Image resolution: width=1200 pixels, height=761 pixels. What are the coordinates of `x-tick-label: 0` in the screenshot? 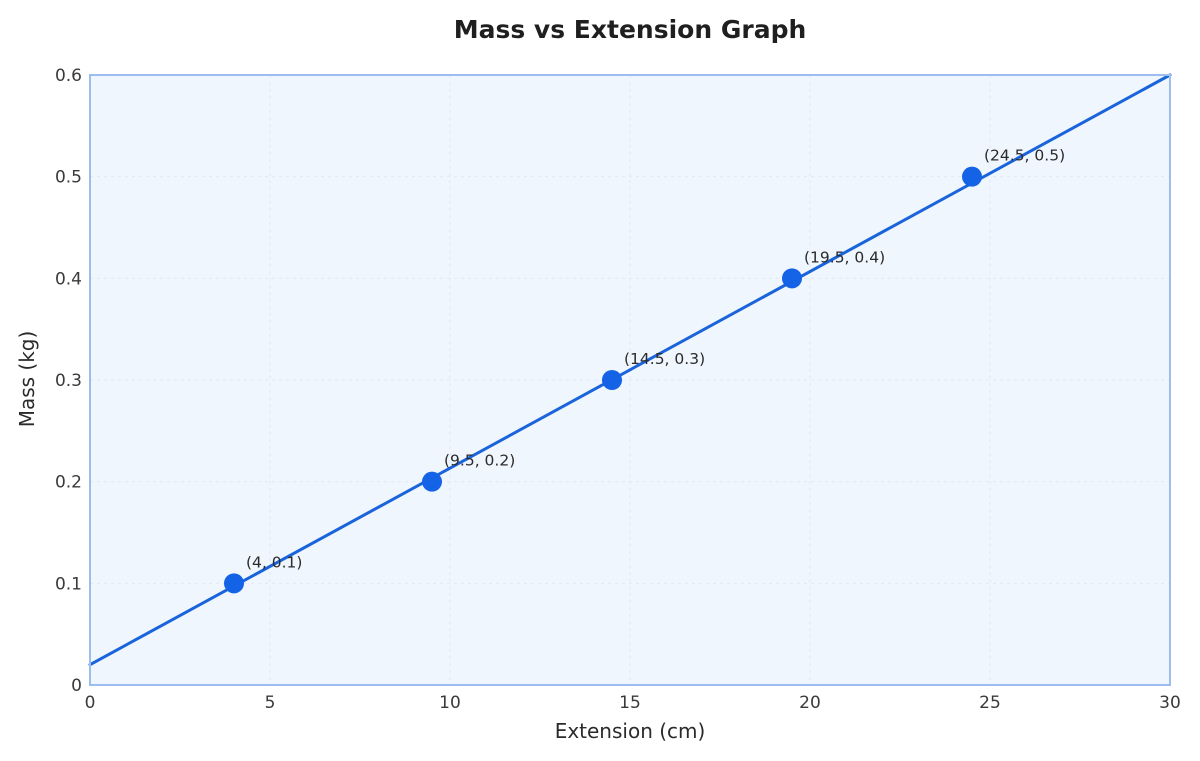 It's located at (90, 703).